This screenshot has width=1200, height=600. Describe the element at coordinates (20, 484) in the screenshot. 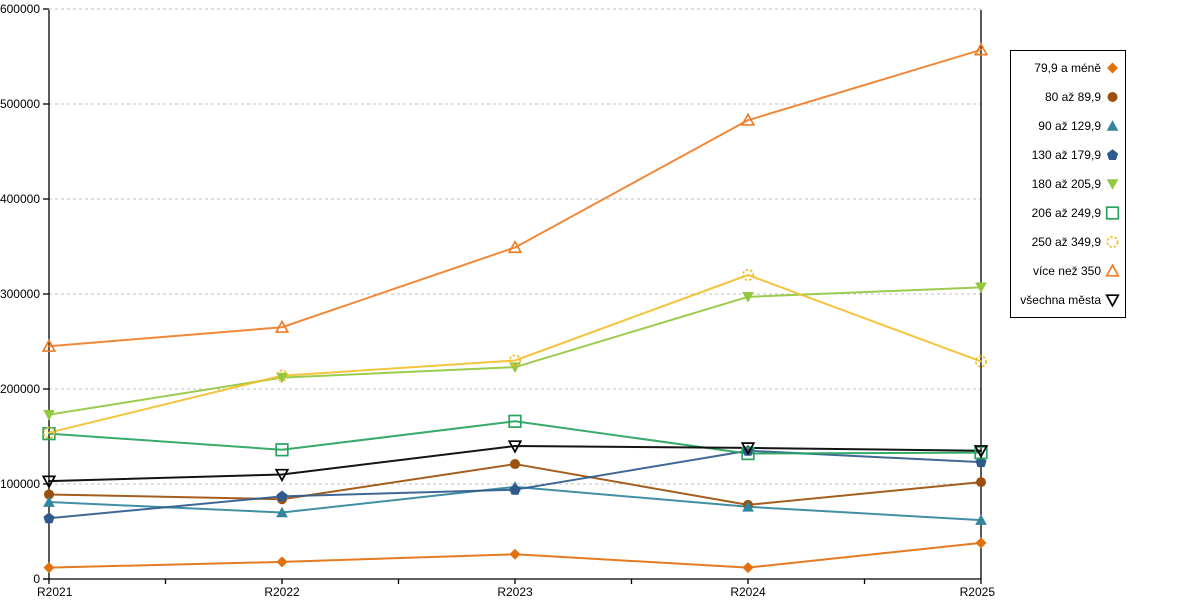

I see `y-tick-label: 100000` at that location.